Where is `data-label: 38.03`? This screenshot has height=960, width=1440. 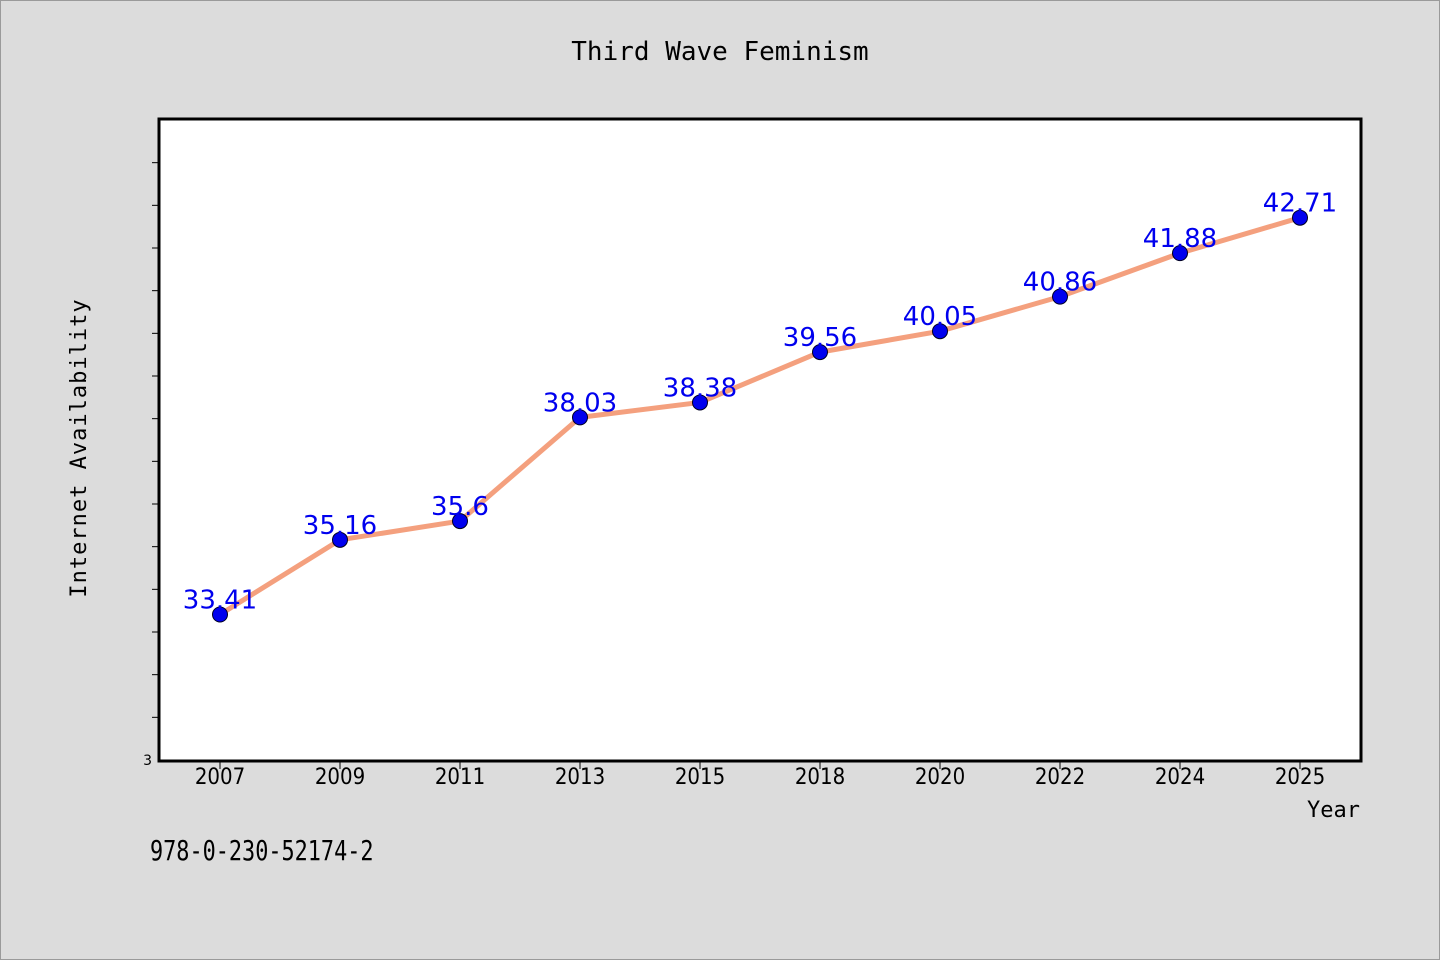
data-label: 38.03 is located at coordinates (580, 403).